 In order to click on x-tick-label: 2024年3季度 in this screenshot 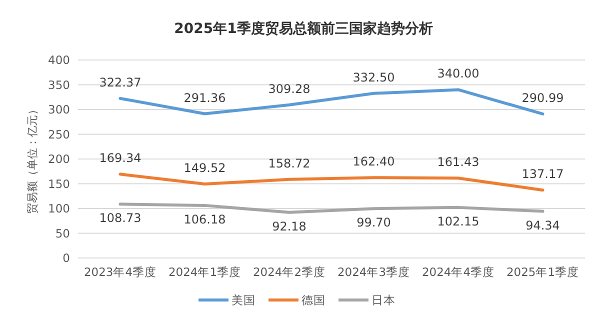, I will do `click(373, 272)`.